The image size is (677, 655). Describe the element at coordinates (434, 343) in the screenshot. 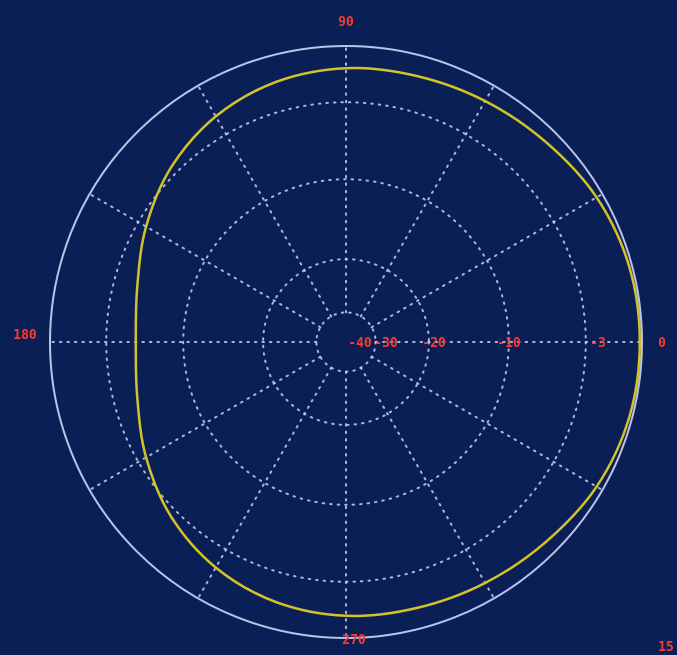

I see `radial-label-2: -20` at that location.